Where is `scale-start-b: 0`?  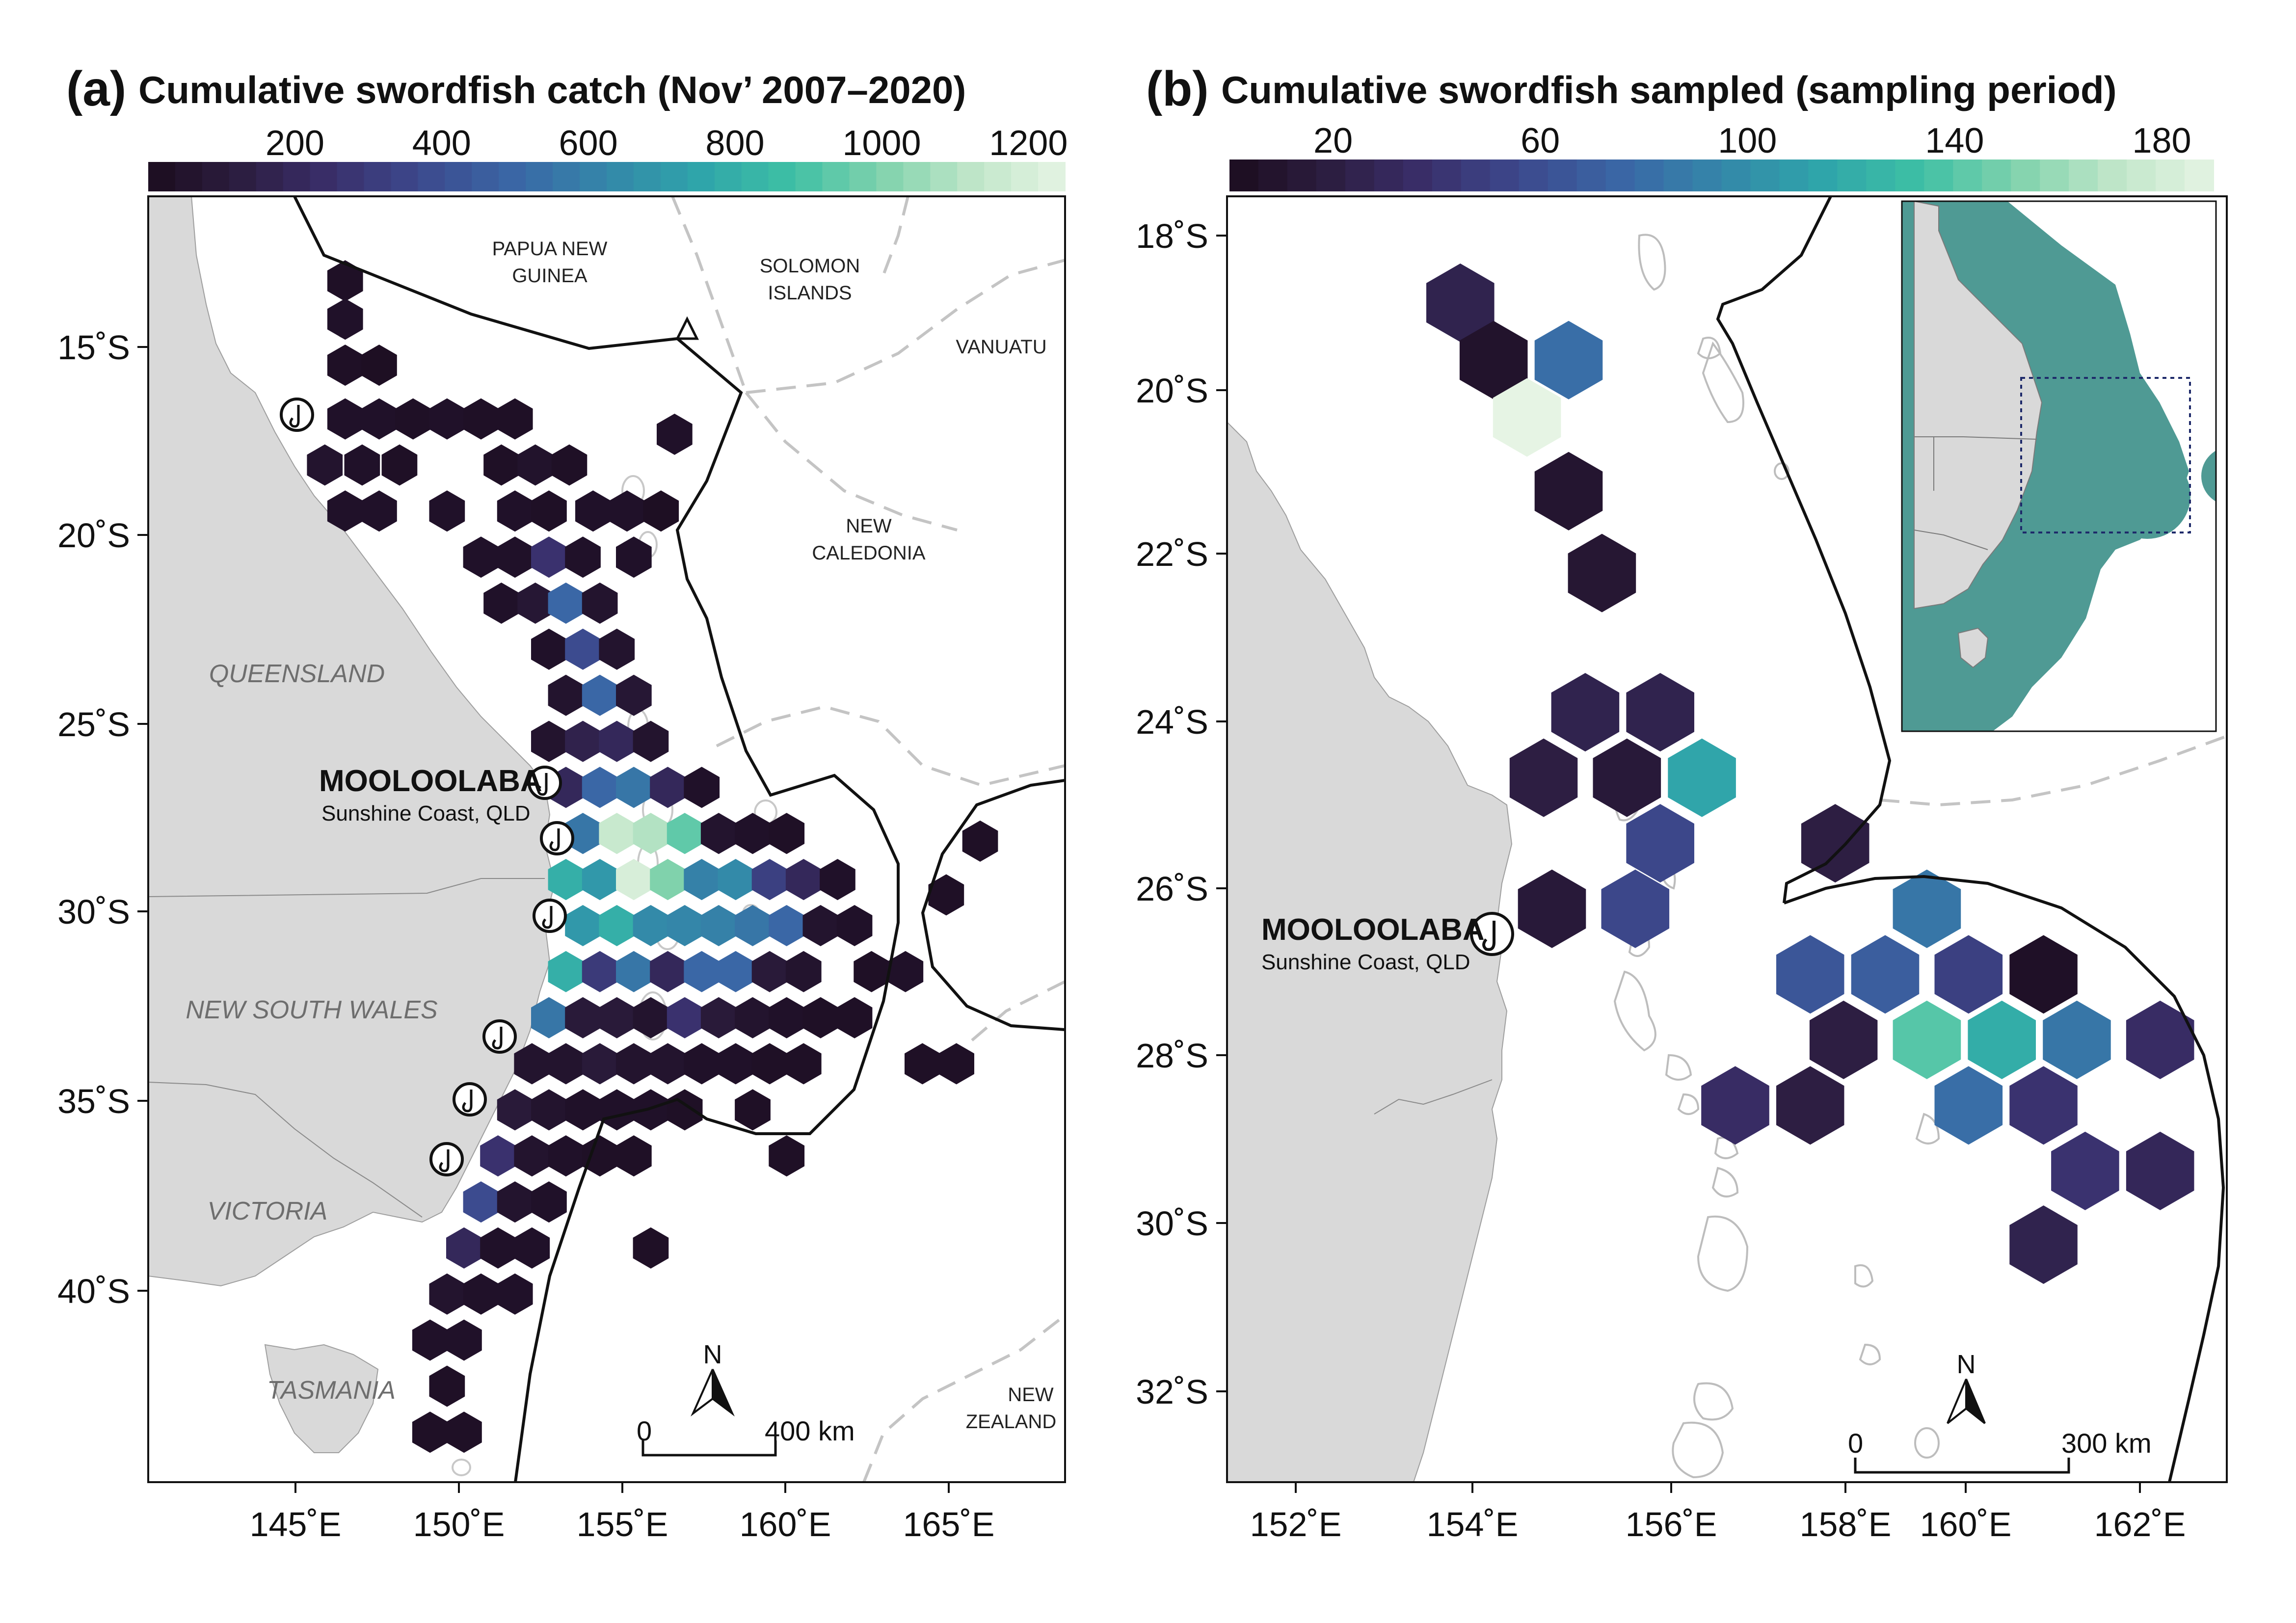 scale-start-b: 0 is located at coordinates (1856, 1443).